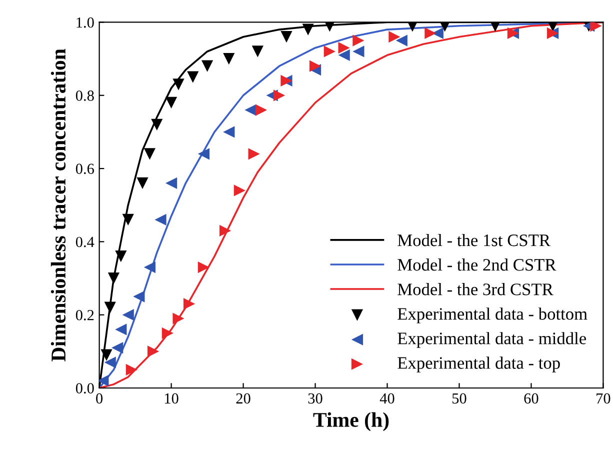 This screenshot has height=463, width=613. What do you see at coordinates (531, 398) in the screenshot?
I see `x-tick-label: 60` at bounding box center [531, 398].